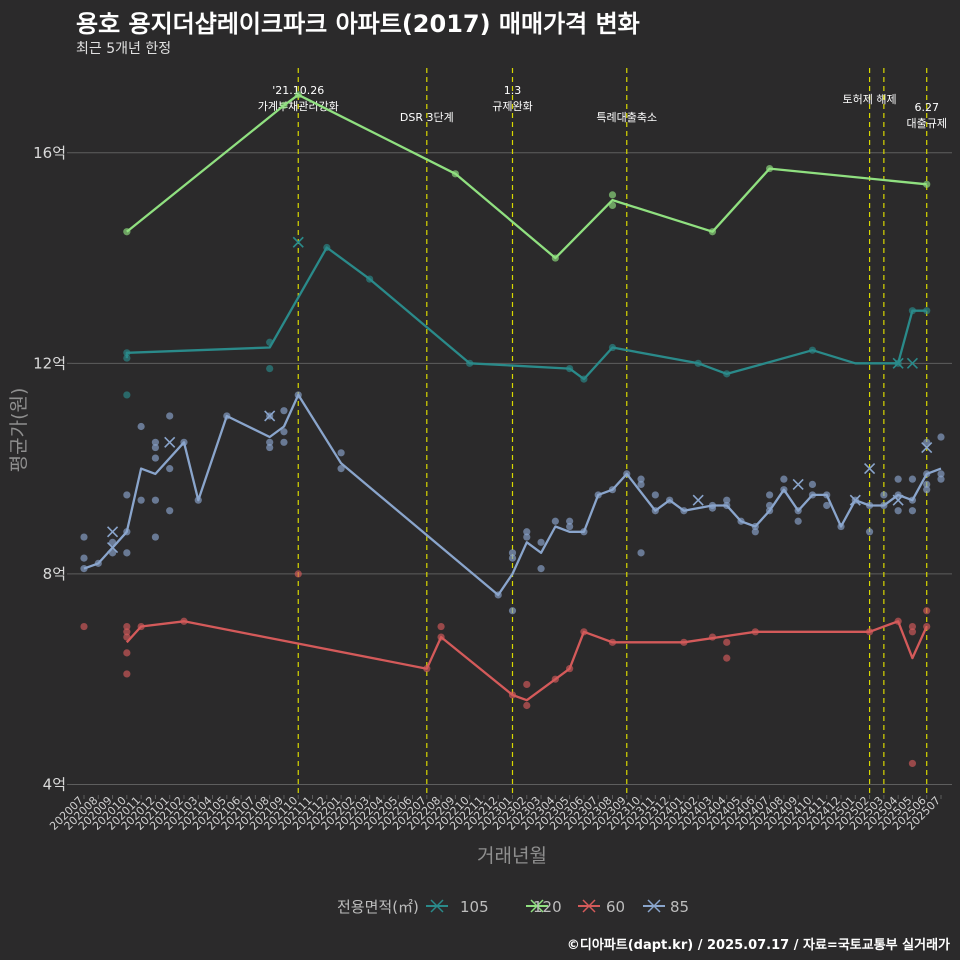  Describe the element at coordinates (870, 99) in the screenshot. I see `event-annotation: 토허제 해제` at that location.